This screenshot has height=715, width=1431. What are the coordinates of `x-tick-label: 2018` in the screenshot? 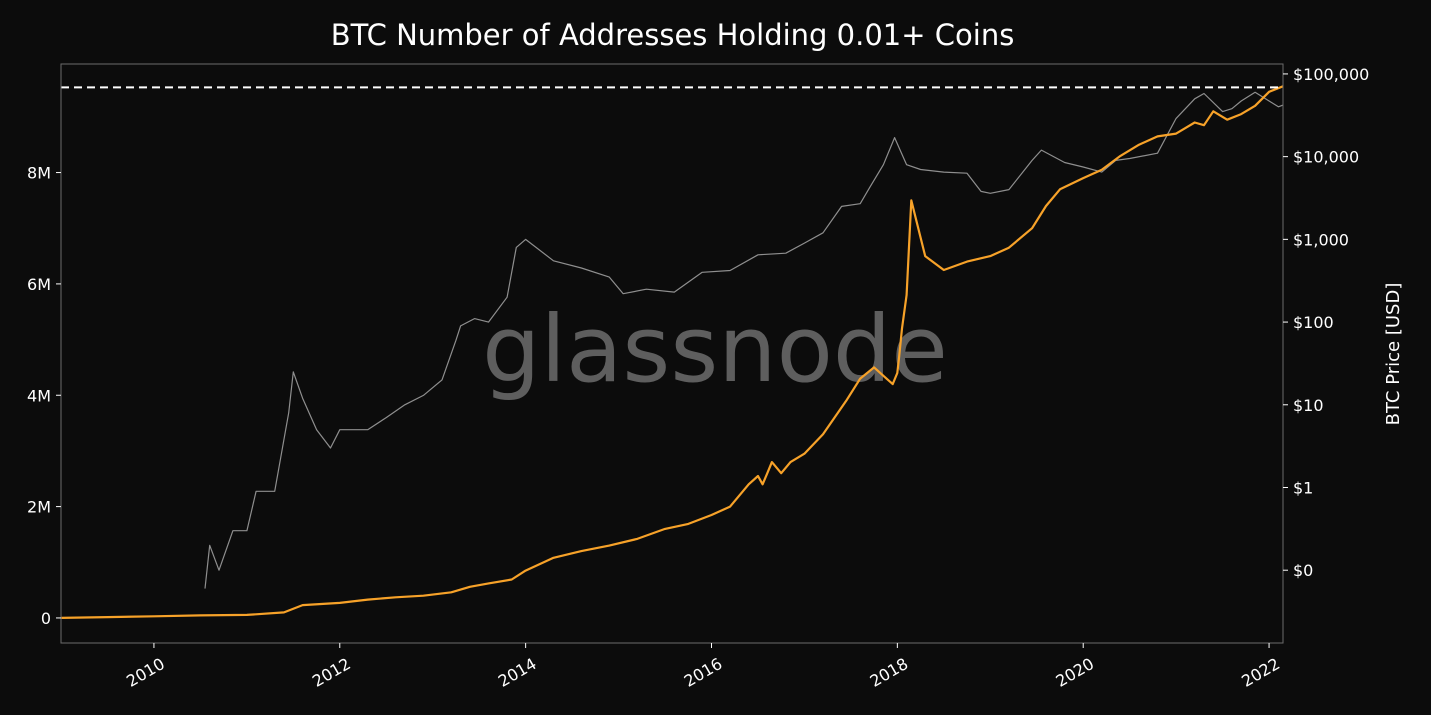 It's located at (889, 672).